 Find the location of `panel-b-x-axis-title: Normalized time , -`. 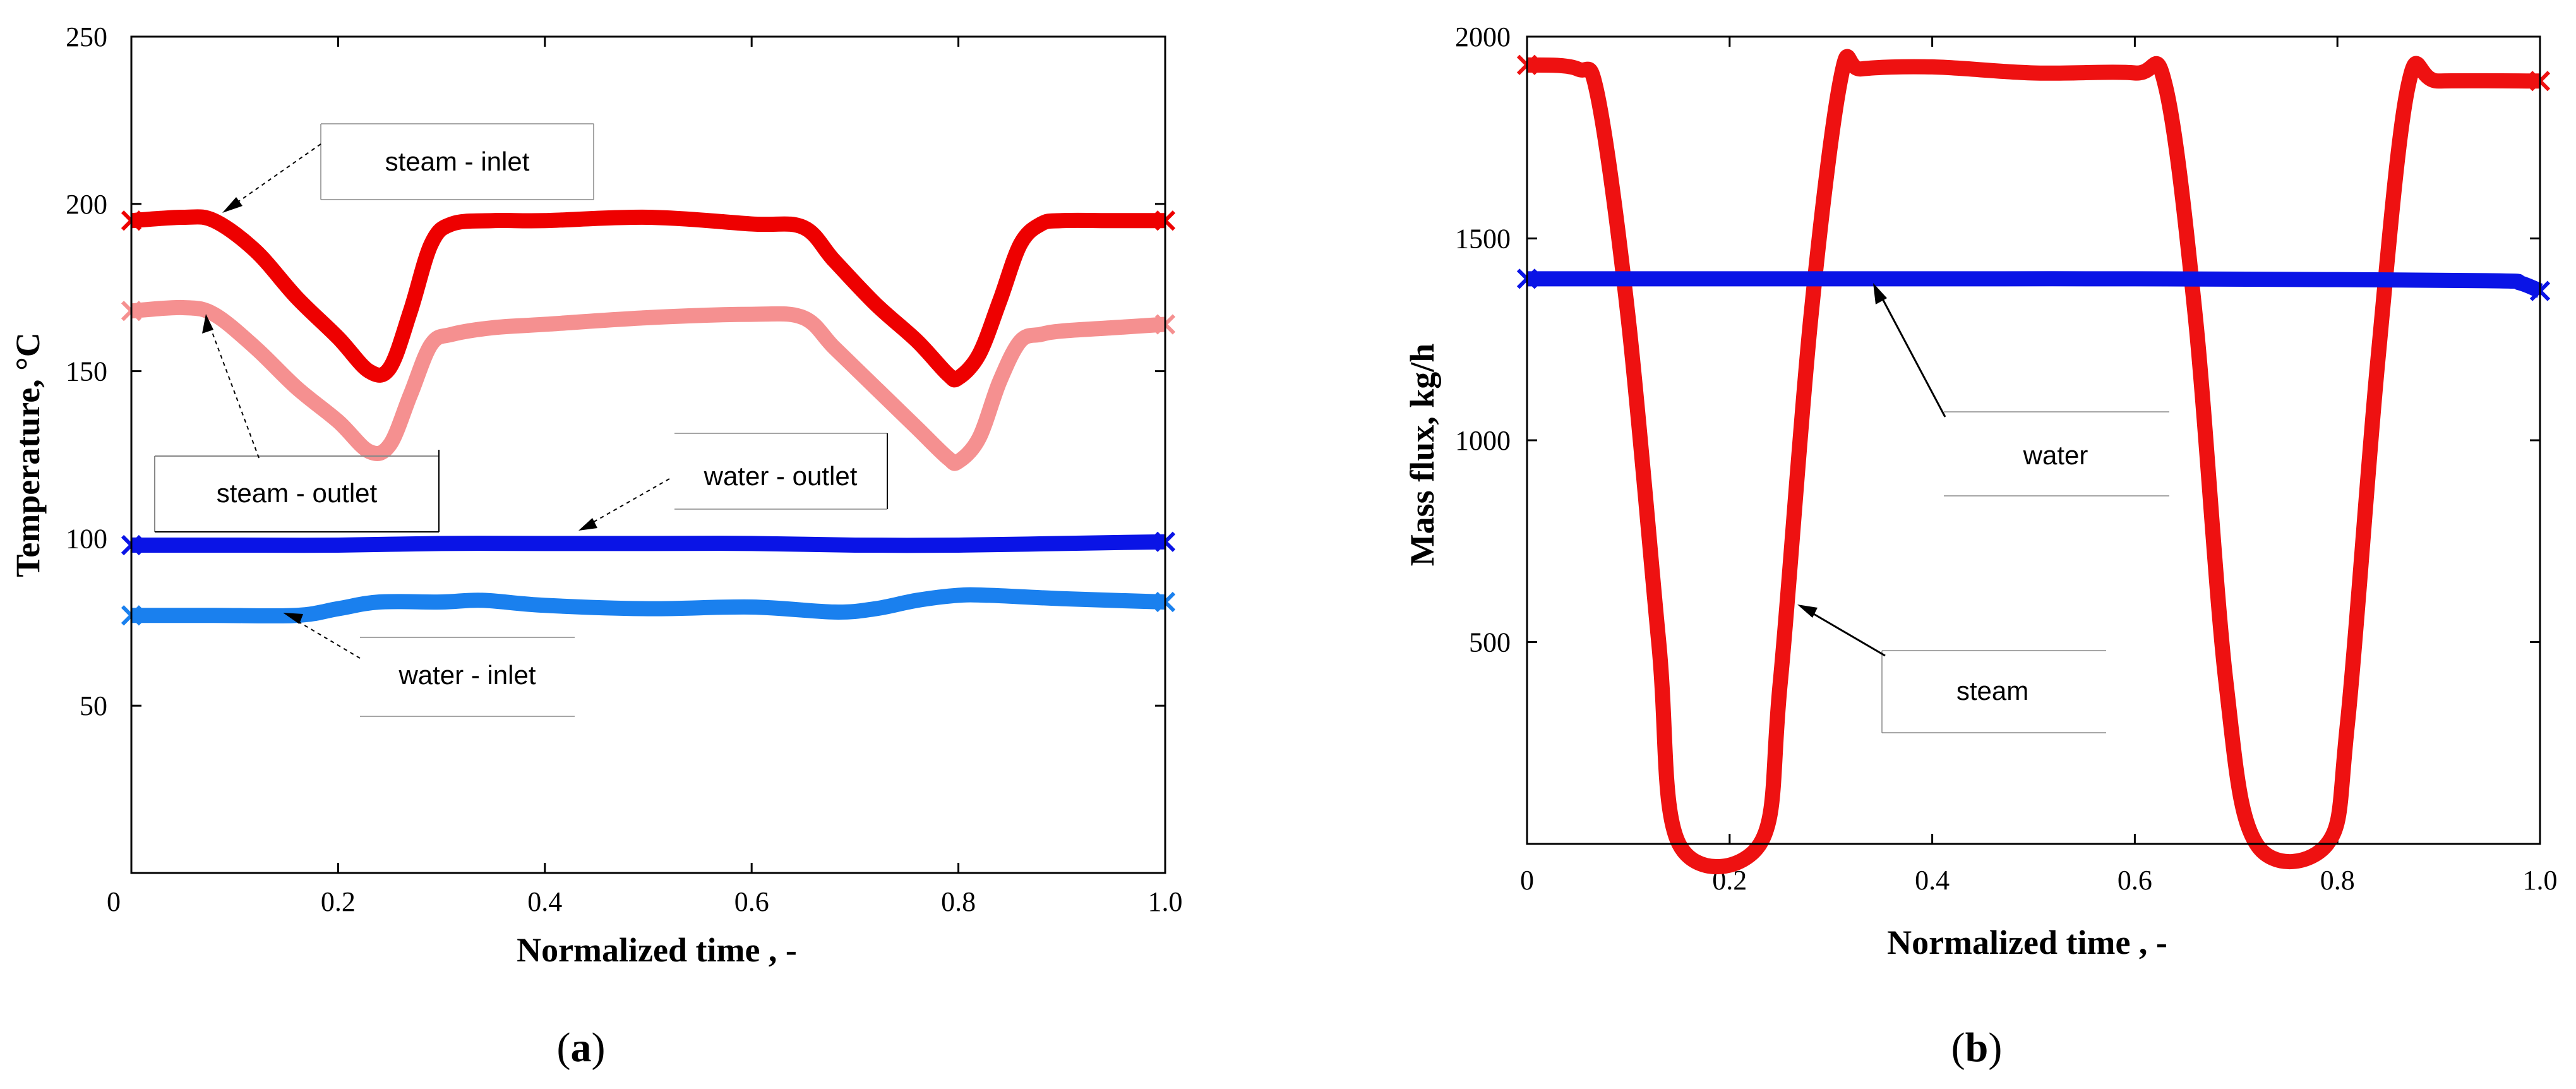

panel-b-x-axis-title: Normalized time , - is located at coordinates (2027, 943).